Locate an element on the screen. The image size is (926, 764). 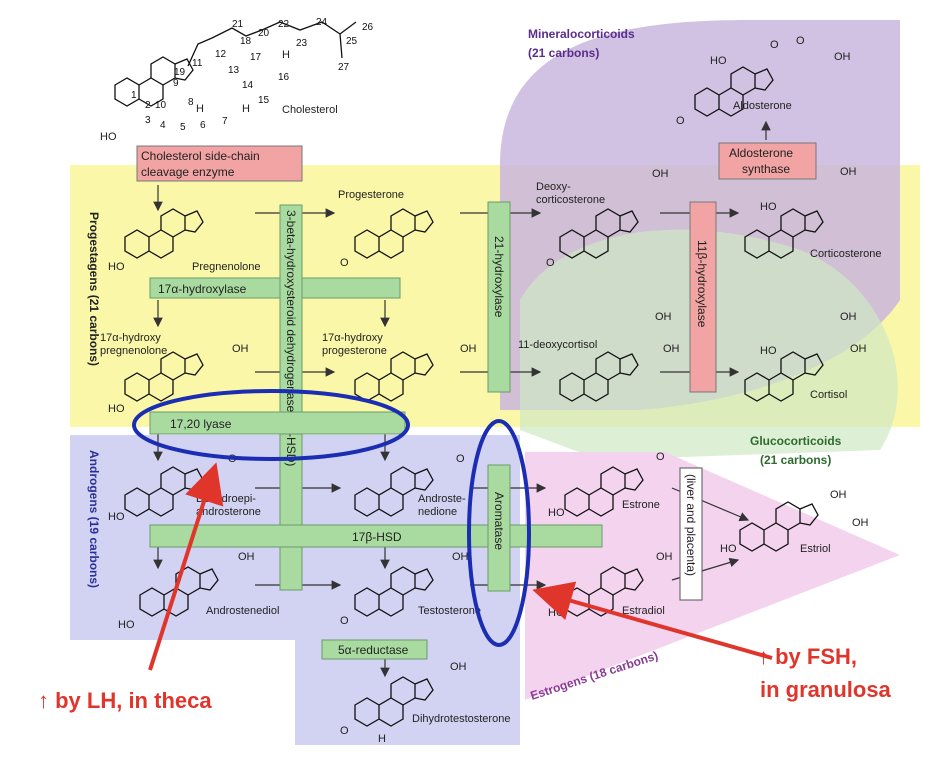
hsd3b-box is located at coordinates (291, 397).